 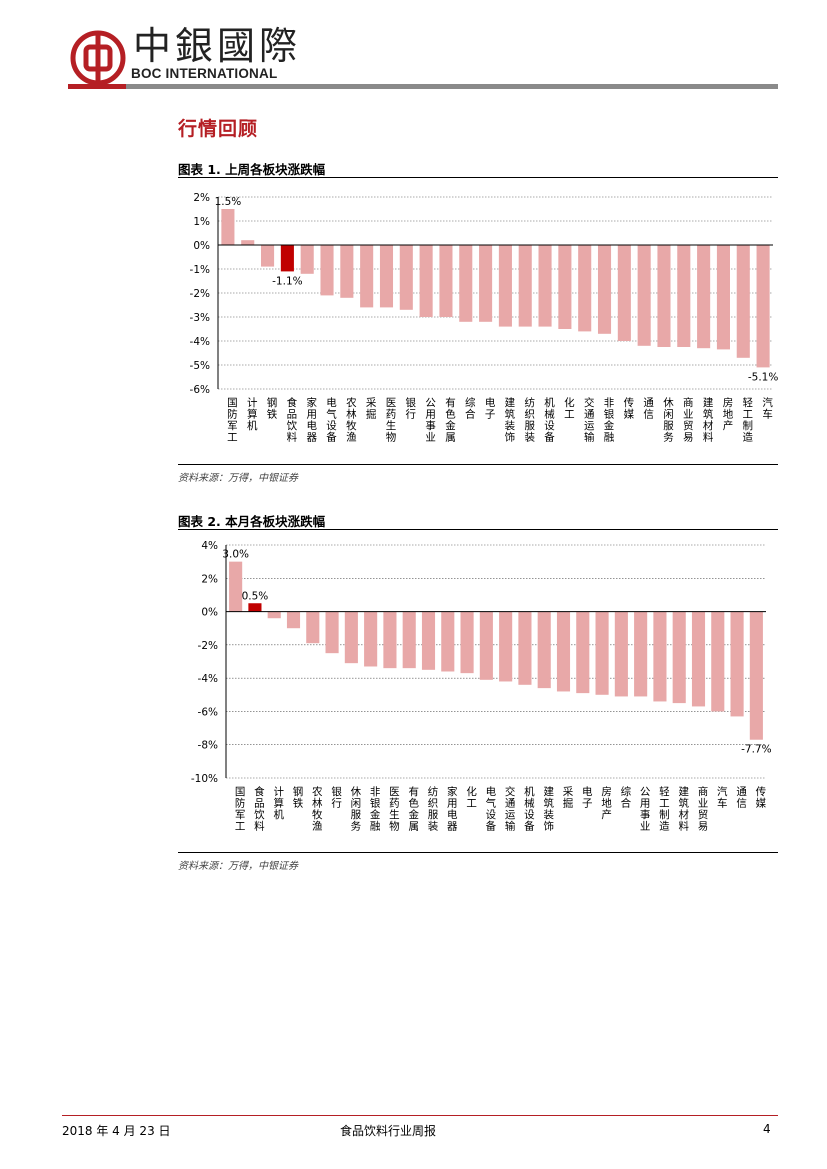 What do you see at coordinates (116, 1131) in the screenshot?
I see `footer-date: 2018 年 4 月 23 日` at bounding box center [116, 1131].